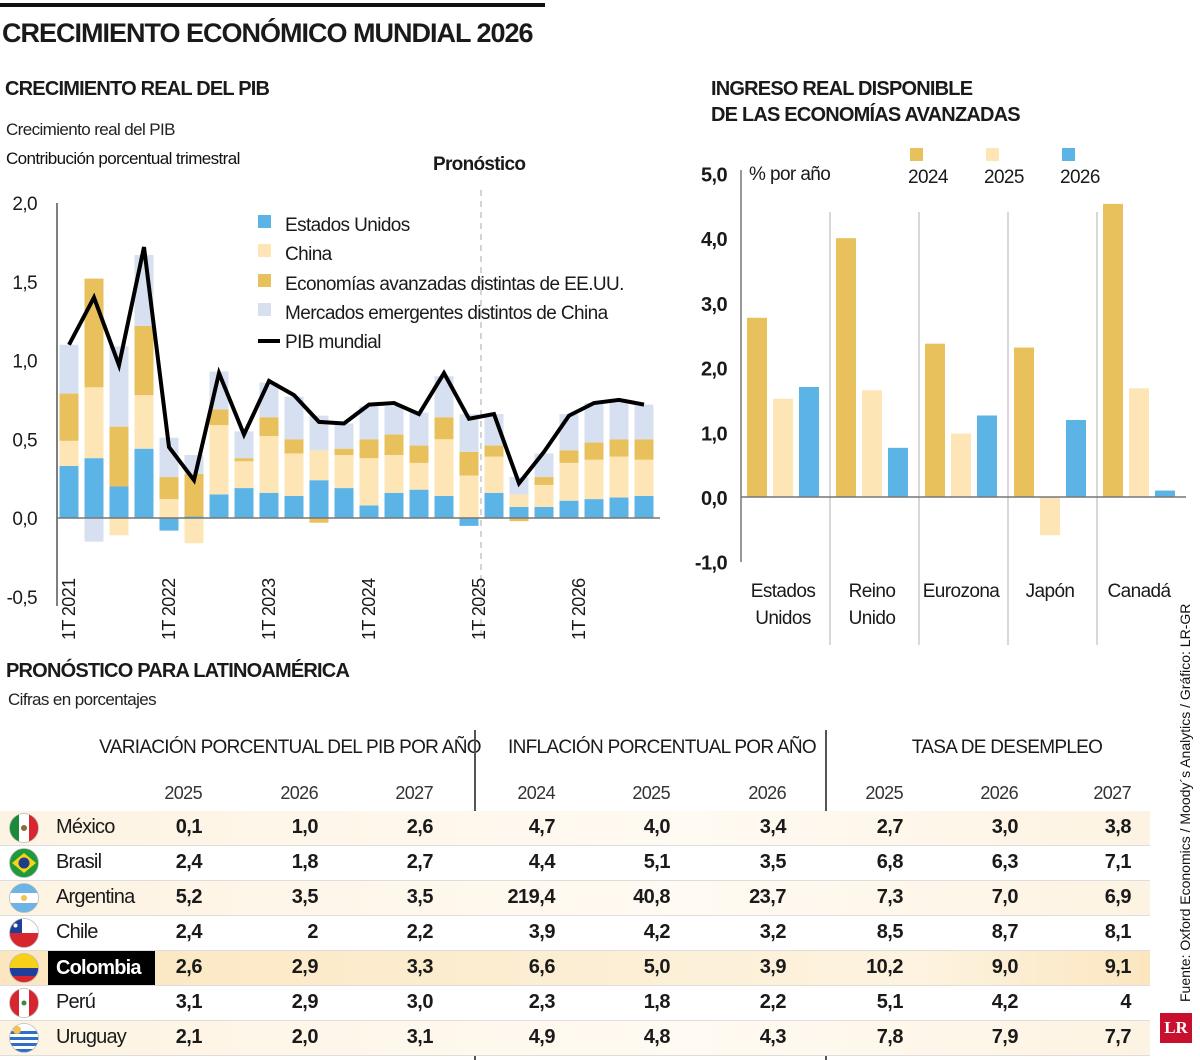 The height and width of the screenshot is (1060, 1200). What do you see at coordinates (1005, 897) in the screenshot?
I see `table-cell: 7,0` at bounding box center [1005, 897].